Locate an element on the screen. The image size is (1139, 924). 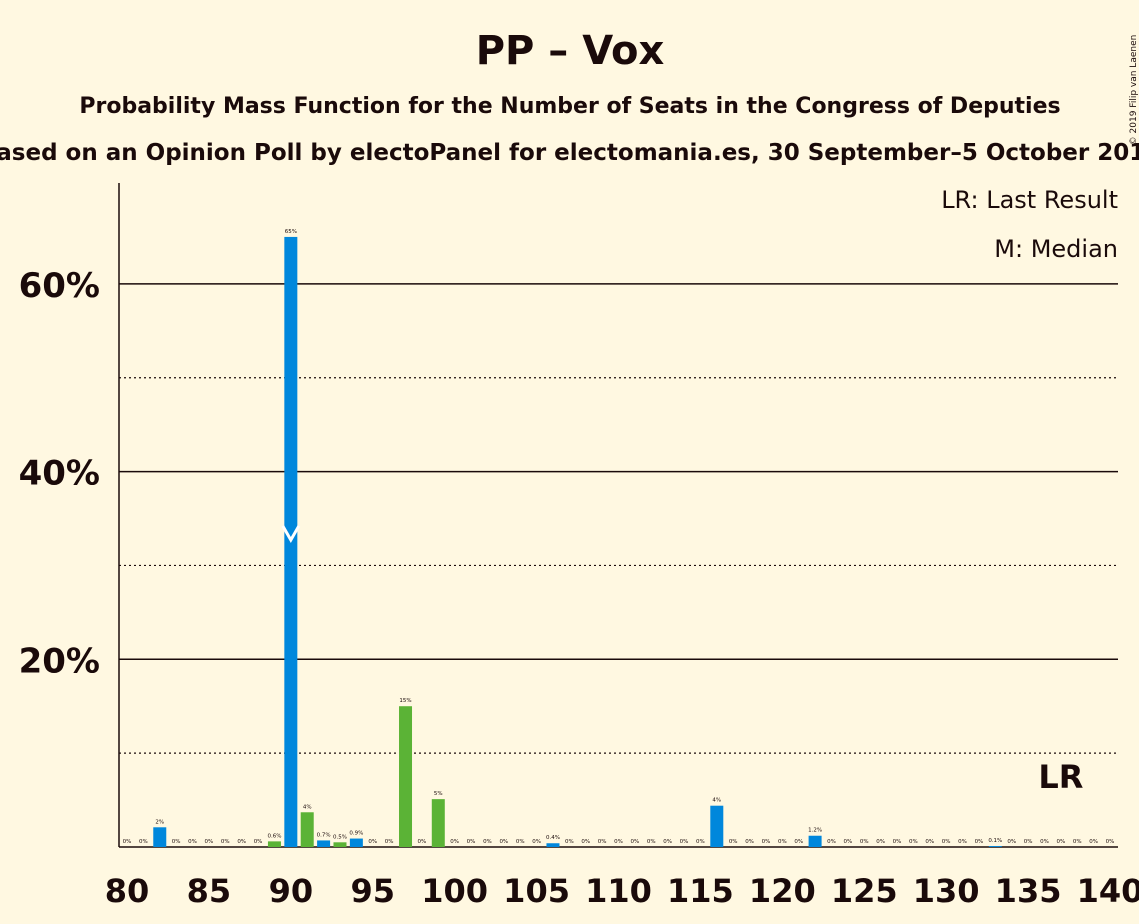
legend-entry: LR: Last Result is located at coordinates (1029, 200).